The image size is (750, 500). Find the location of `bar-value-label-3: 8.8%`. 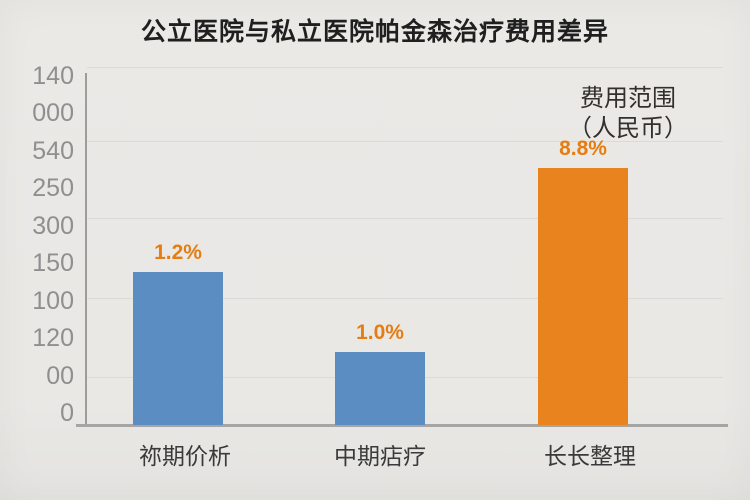

bar-value-label-3: 8.8% is located at coordinates (583, 148).